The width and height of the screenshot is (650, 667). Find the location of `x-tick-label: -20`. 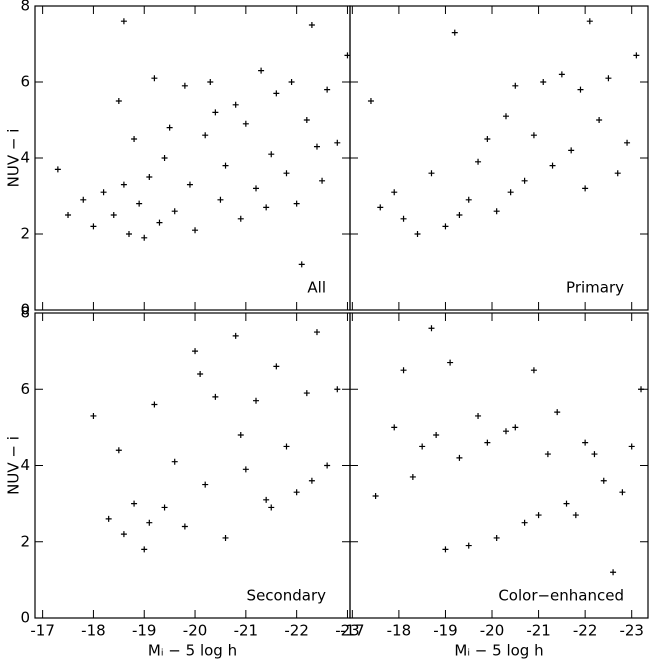

x-tick-label: -20 is located at coordinates (195, 631).